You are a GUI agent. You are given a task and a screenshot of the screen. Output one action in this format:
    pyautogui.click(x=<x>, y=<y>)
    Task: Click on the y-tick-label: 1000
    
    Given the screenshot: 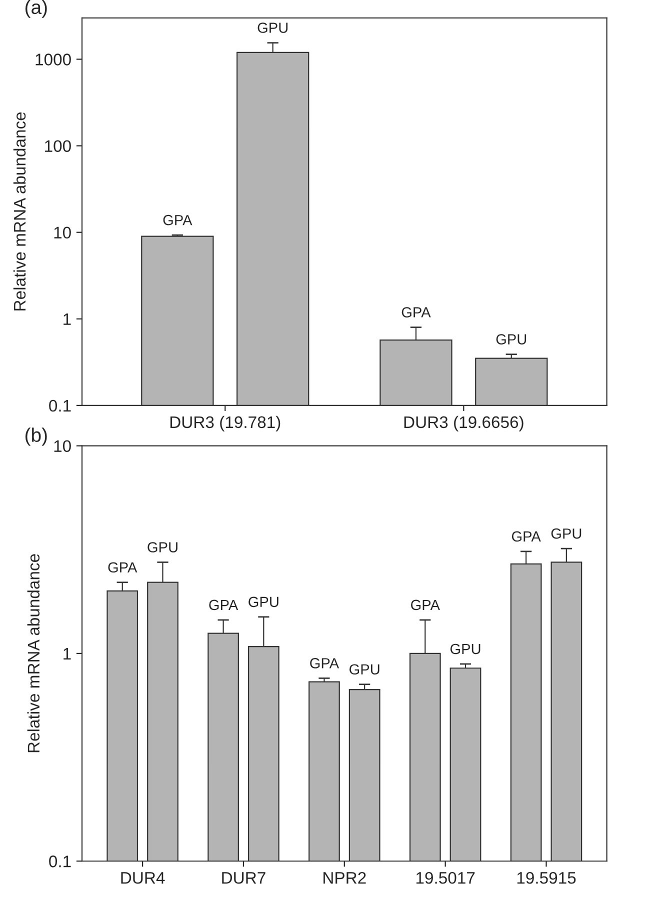 What is the action you would take?
    pyautogui.click(x=53, y=60)
    